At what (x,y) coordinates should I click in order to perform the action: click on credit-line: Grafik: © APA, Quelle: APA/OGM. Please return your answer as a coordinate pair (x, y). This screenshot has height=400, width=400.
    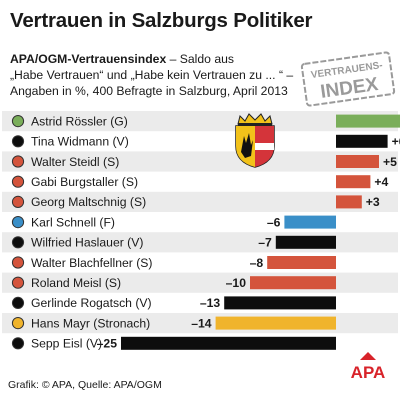
    Looking at the image, I should click on (85, 385).